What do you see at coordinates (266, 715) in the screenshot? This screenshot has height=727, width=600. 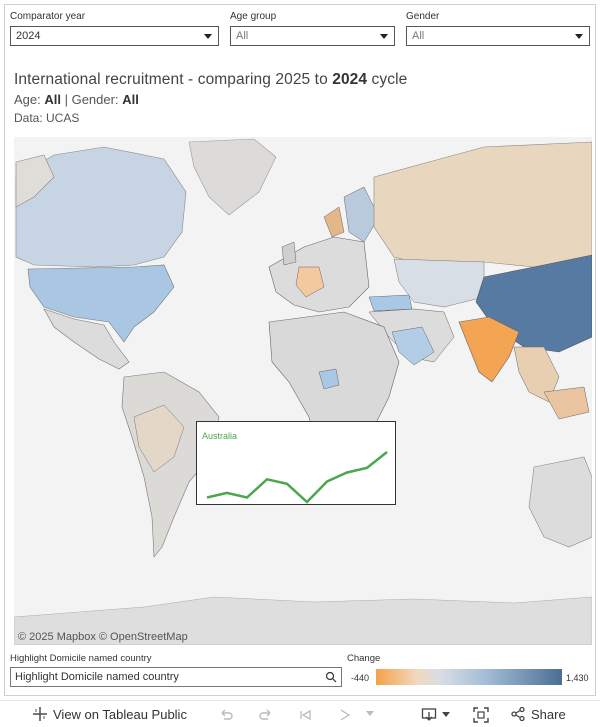 I see `redo-icon` at bounding box center [266, 715].